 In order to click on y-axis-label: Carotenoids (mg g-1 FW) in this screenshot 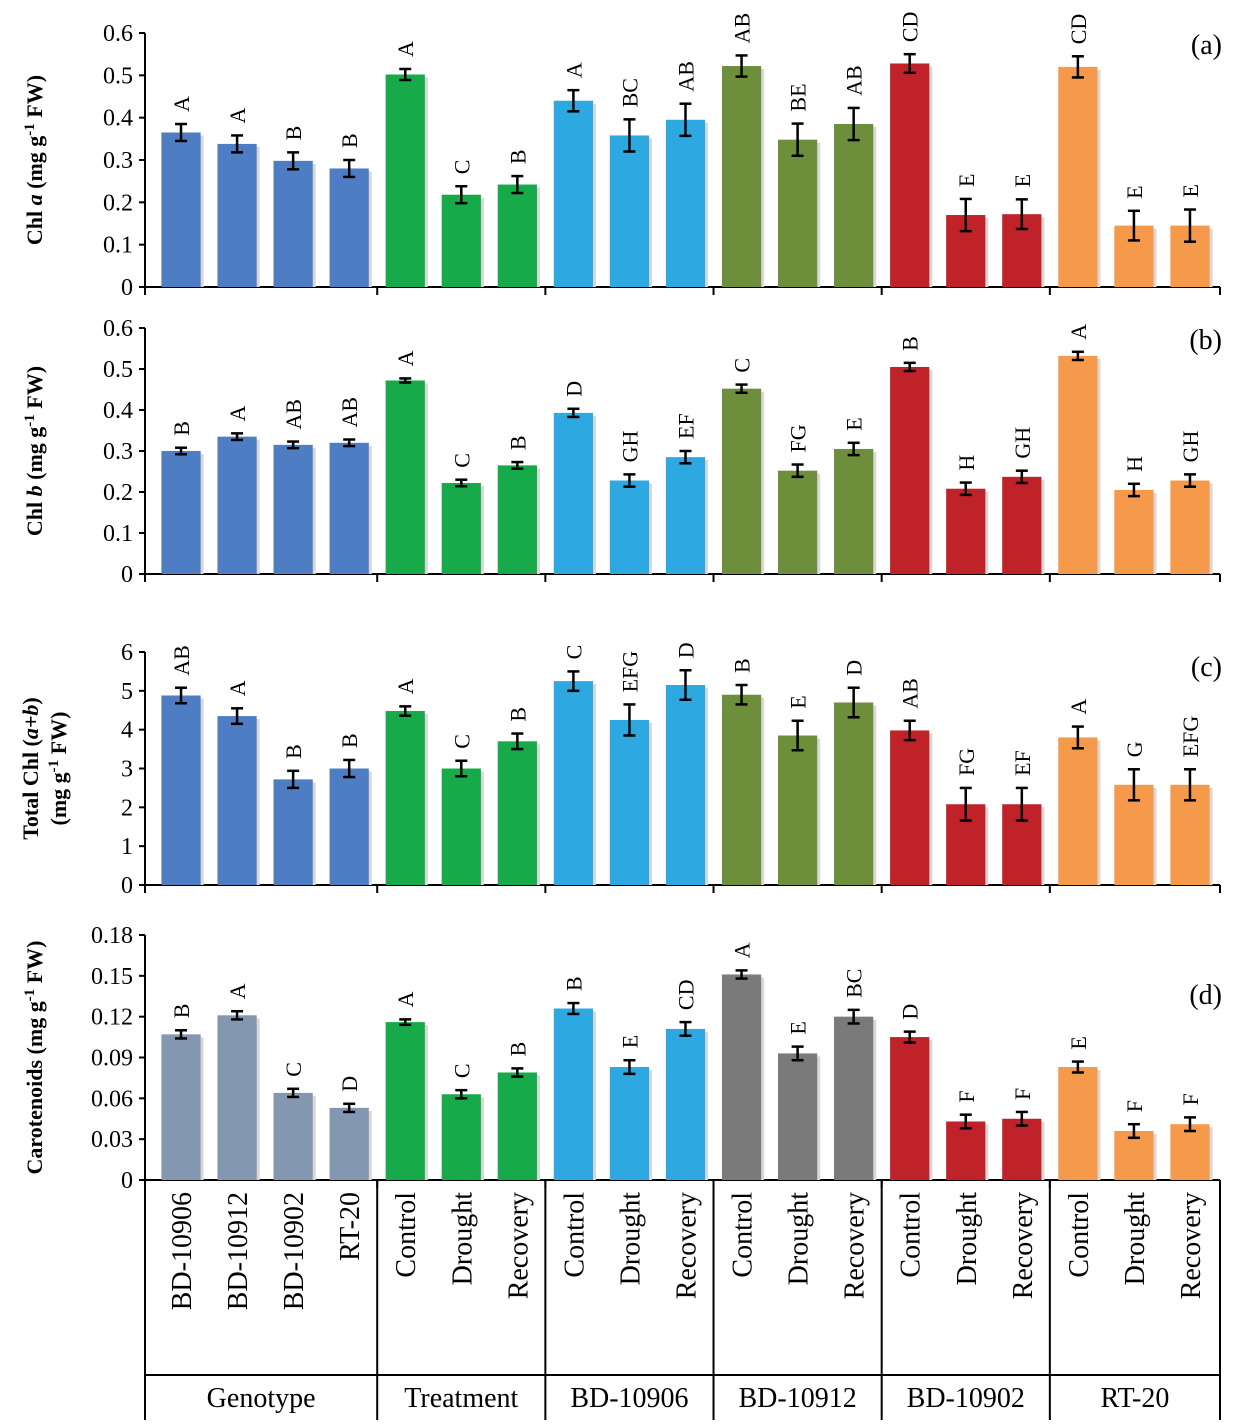, I will do `click(34, 1058)`.